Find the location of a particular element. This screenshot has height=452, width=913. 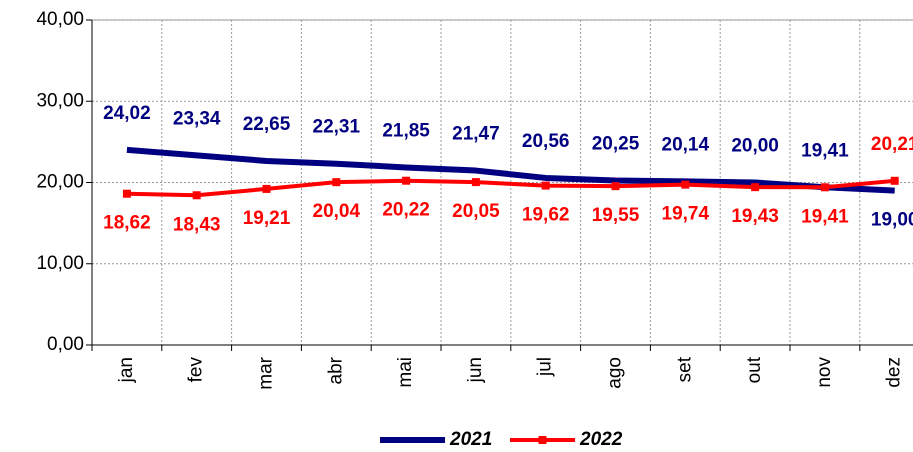

data-label: 22,65 is located at coordinates (267, 124).